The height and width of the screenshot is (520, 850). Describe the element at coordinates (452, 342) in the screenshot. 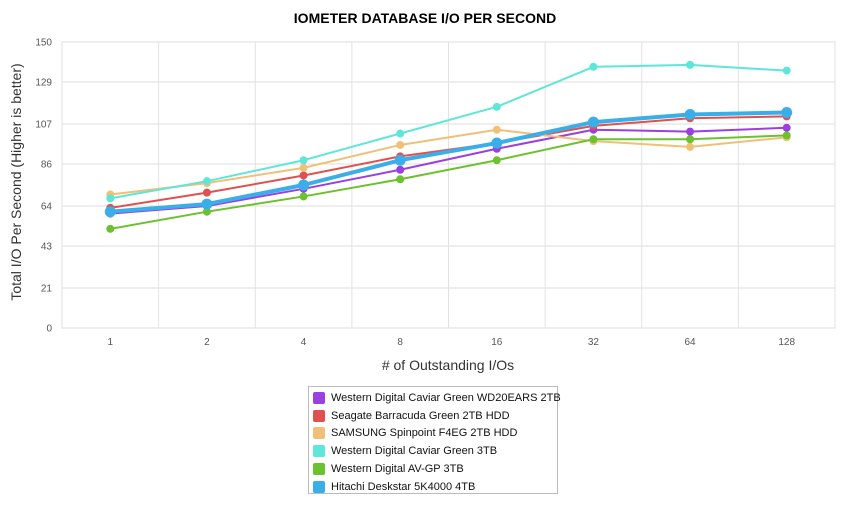

I see `x-tick-labels: 1 2 4 8 16 32 64 128` at that location.